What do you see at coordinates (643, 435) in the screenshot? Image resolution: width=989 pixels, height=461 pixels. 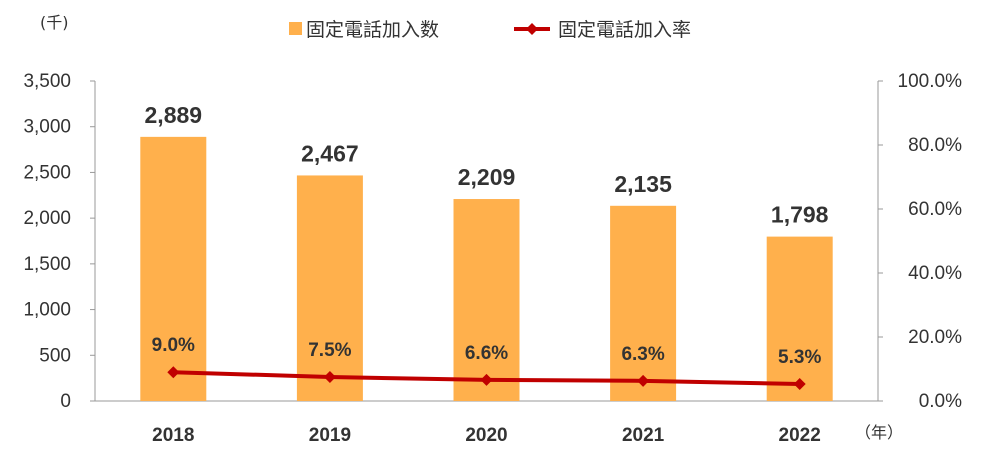 I see `category-label: 2021` at bounding box center [643, 435].